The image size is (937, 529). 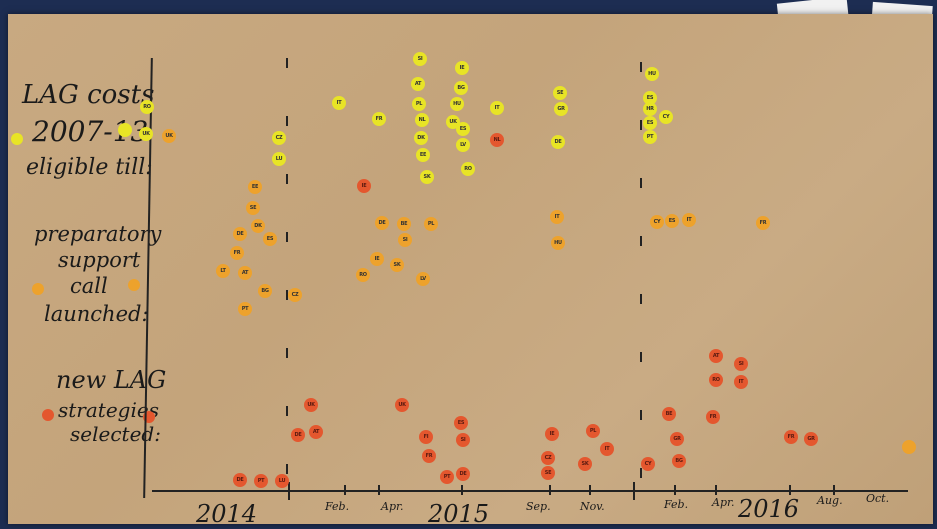 I want to click on sticker-yellow: BG, so click(x=461, y=88).